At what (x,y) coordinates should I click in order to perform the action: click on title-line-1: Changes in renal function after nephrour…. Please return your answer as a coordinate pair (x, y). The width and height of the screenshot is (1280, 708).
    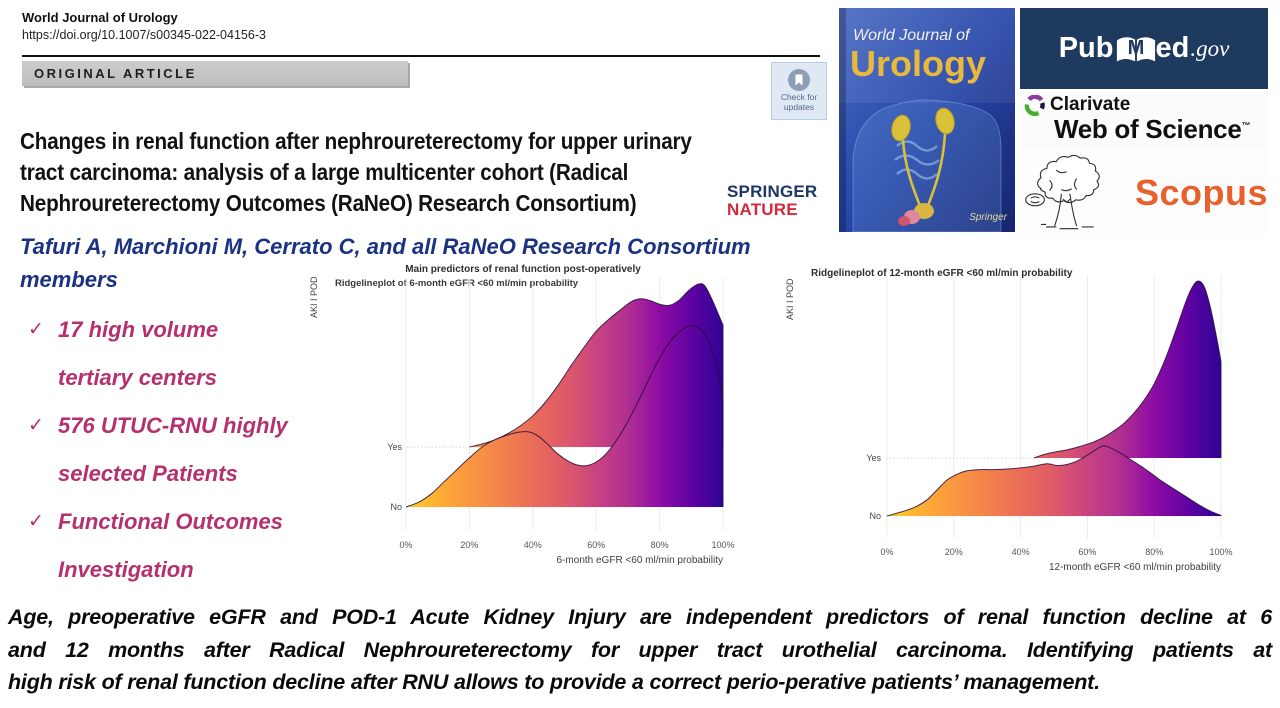
    Looking at the image, I should click on (356, 141).